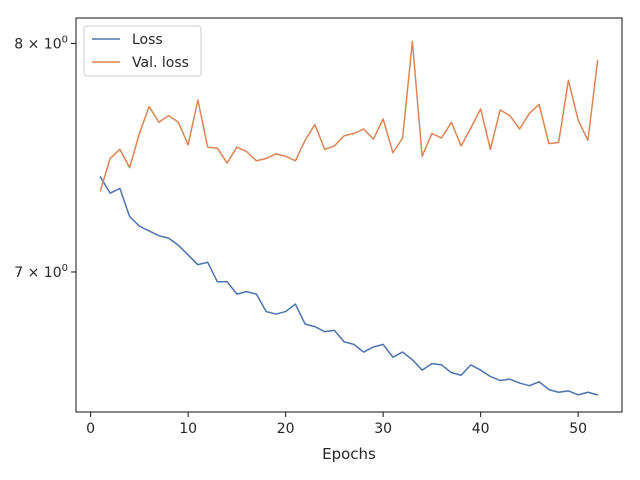 The width and height of the screenshot is (640, 480). Describe the element at coordinates (481, 429) in the screenshot. I see `x-tick-label: 40` at that location.